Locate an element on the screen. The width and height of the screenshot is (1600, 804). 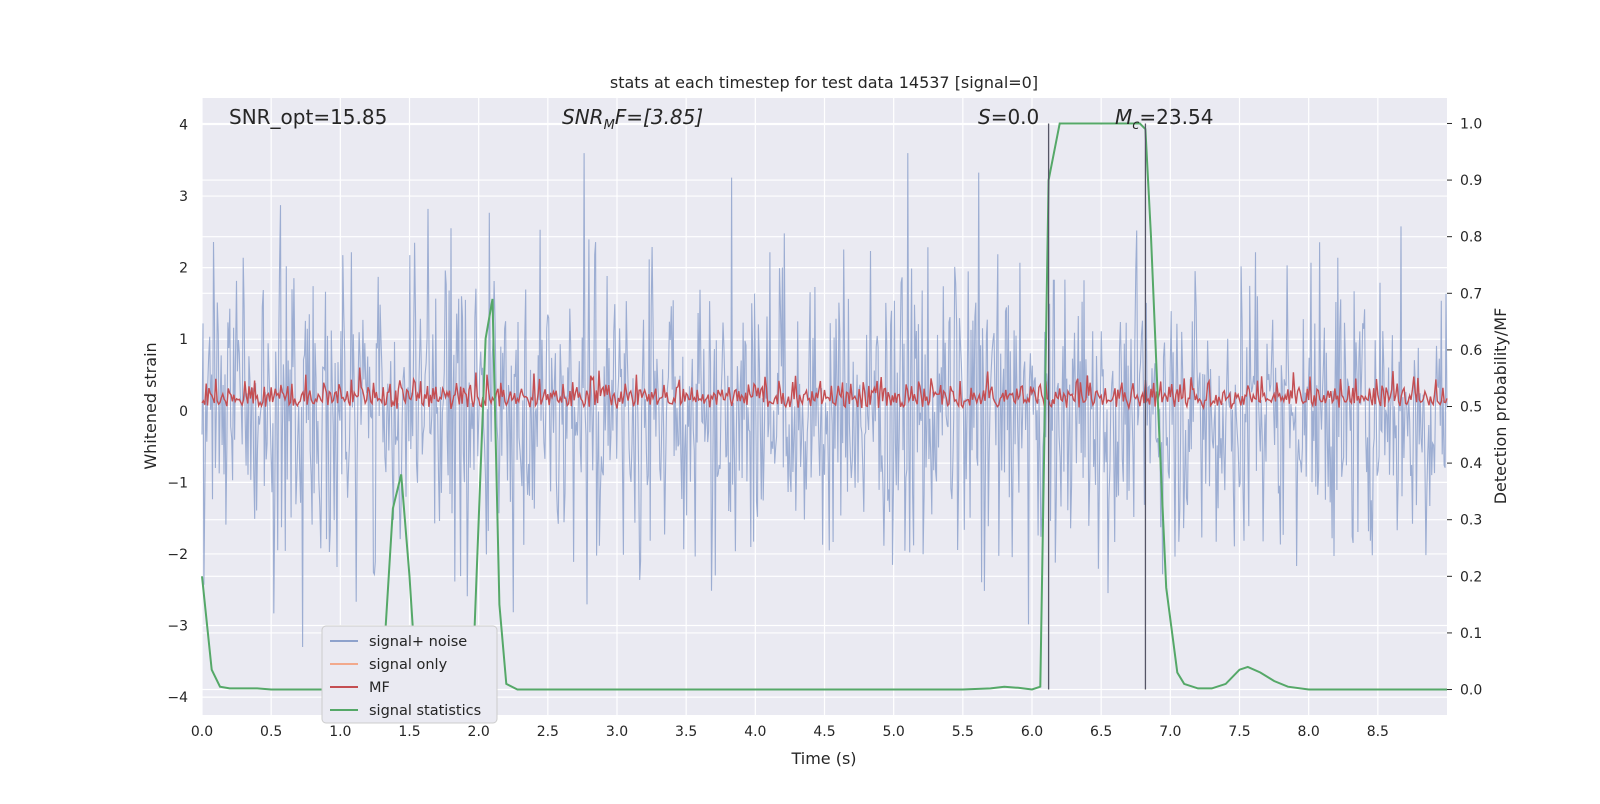
x-tick-label: 6.0 is located at coordinates (1032, 732).